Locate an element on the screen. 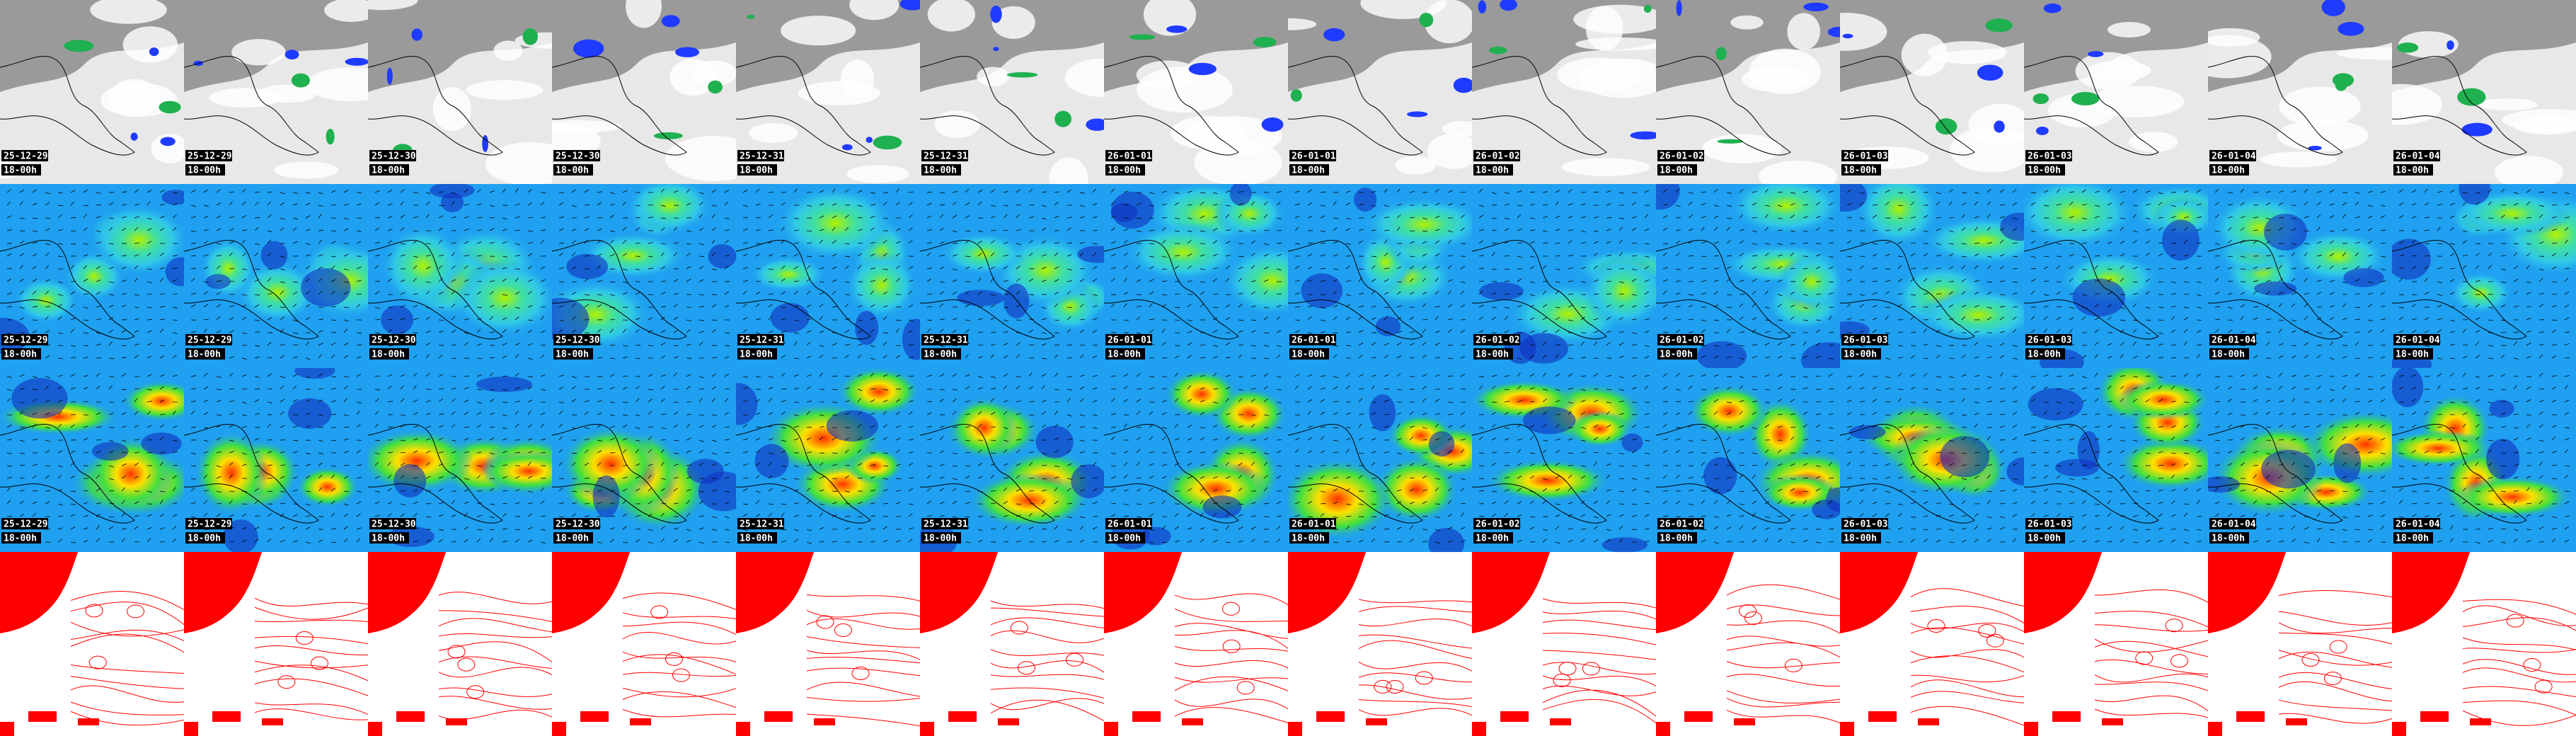 The width and height of the screenshot is (2576, 736). date-label: 26-01-02 is located at coordinates (1498, 341).